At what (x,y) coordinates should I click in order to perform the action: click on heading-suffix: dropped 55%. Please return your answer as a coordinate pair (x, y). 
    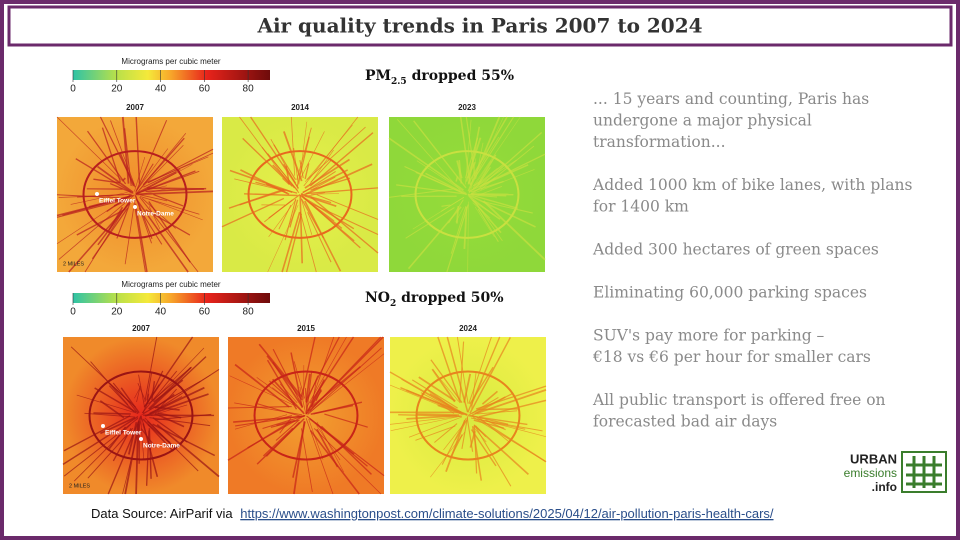
    Looking at the image, I should click on (460, 76).